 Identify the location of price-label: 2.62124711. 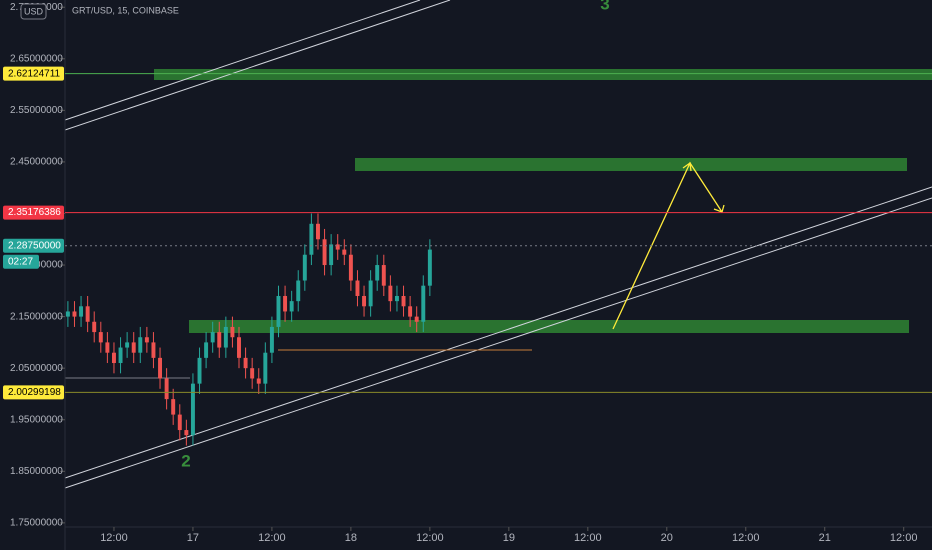
(34, 73).